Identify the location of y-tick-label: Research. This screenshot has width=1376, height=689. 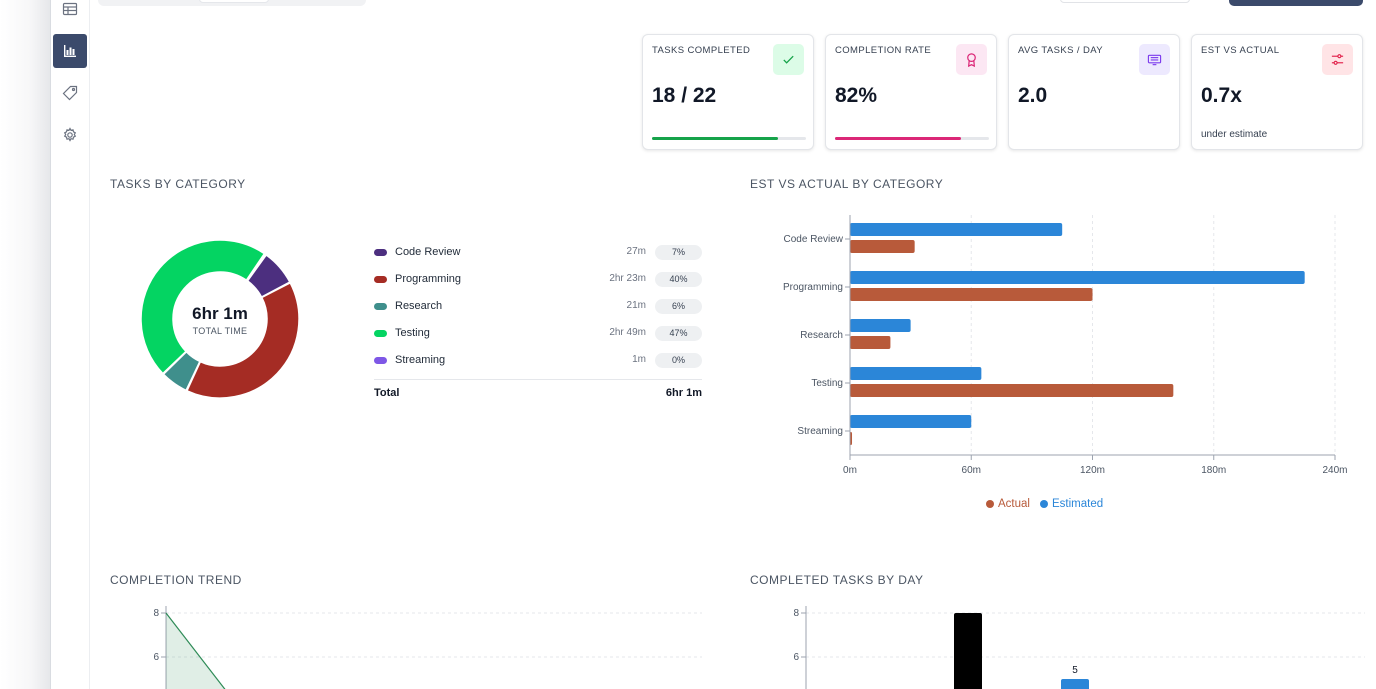
(821, 335).